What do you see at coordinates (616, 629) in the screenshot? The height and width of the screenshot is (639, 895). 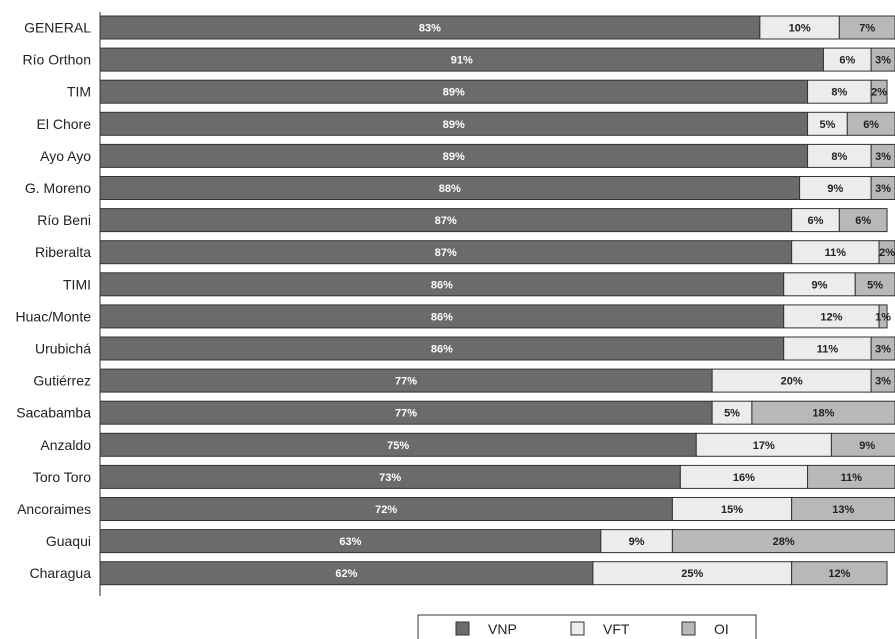 I see `legend-label-vft: VFT` at bounding box center [616, 629].